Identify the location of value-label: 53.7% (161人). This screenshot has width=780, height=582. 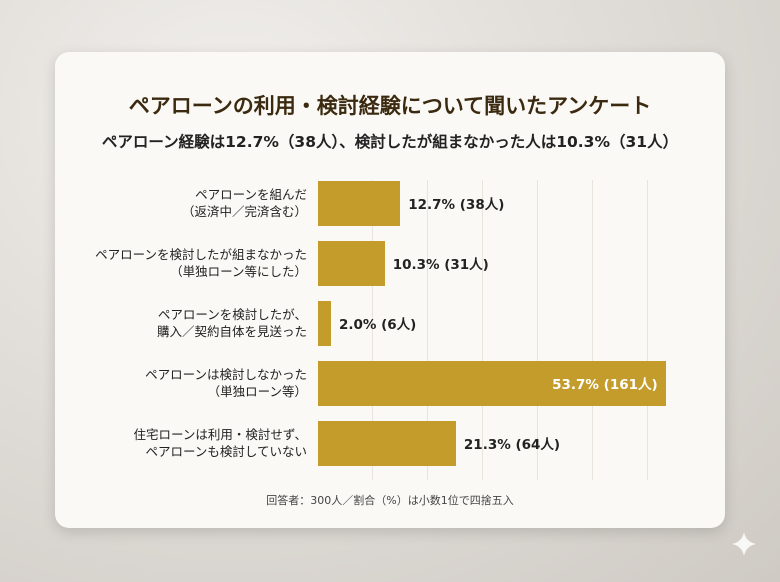
(605, 385).